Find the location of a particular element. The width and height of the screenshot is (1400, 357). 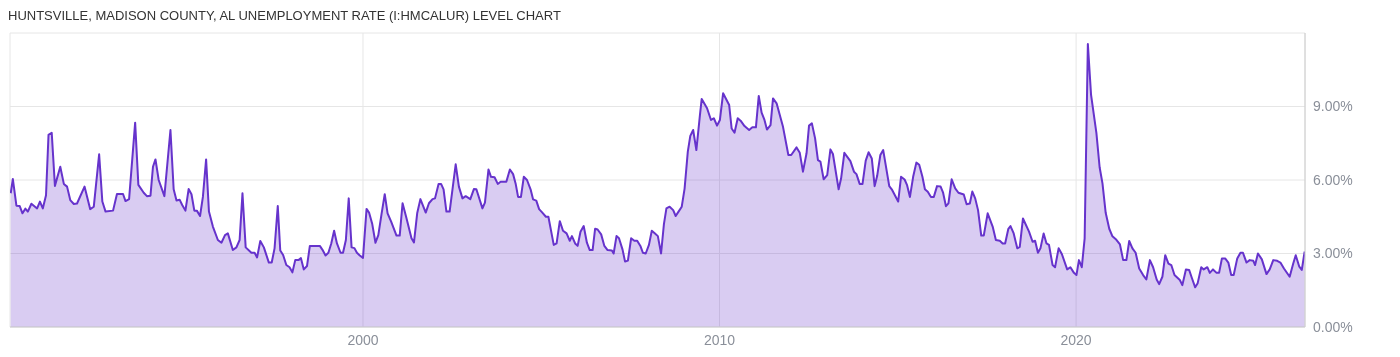

y-tick-label: 9.00% is located at coordinates (1333, 106).